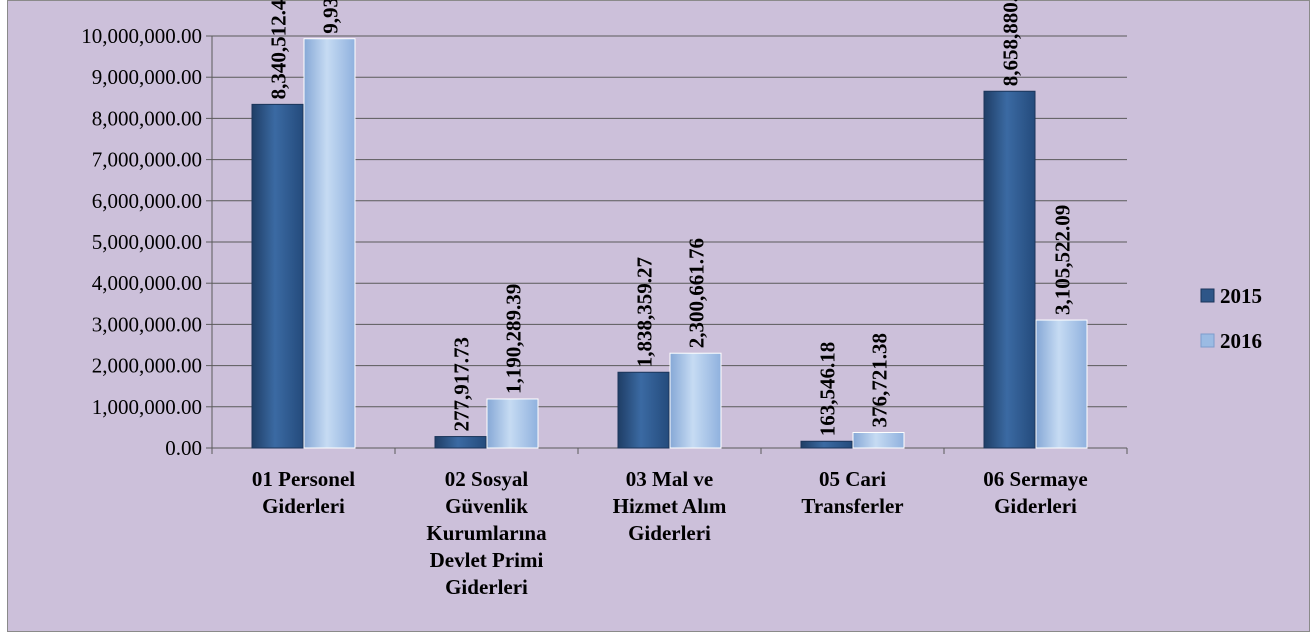 The height and width of the screenshot is (643, 1316). Describe the element at coordinates (147, 118) in the screenshot. I see `y-tick-label: 8,000,000.00` at that location.